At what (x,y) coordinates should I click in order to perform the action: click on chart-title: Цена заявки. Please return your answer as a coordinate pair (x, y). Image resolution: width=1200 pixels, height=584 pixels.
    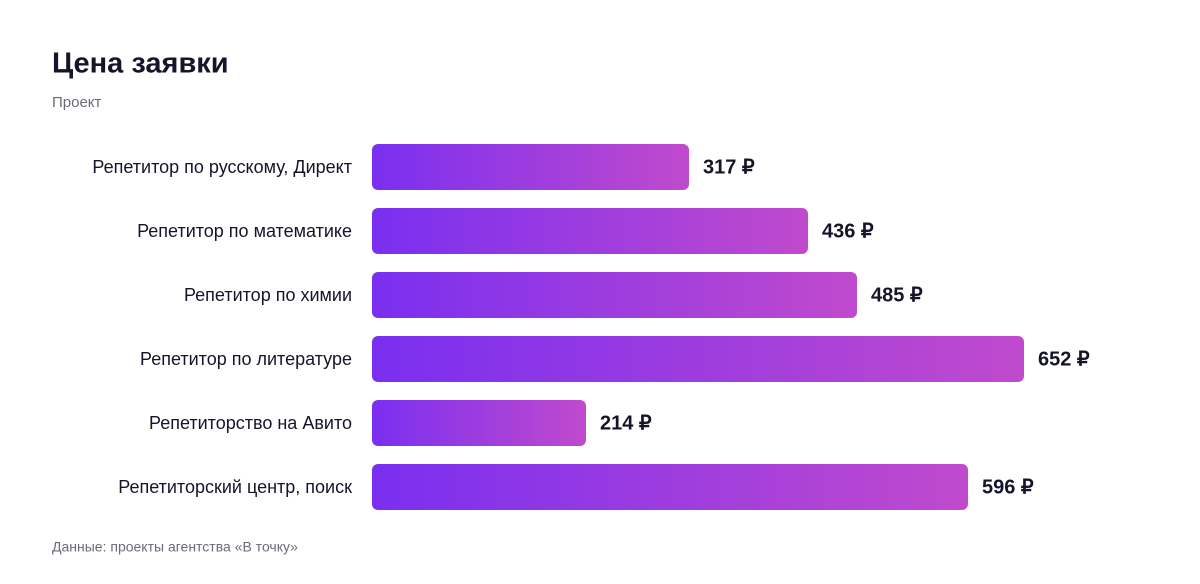
    Looking at the image, I should click on (140, 64).